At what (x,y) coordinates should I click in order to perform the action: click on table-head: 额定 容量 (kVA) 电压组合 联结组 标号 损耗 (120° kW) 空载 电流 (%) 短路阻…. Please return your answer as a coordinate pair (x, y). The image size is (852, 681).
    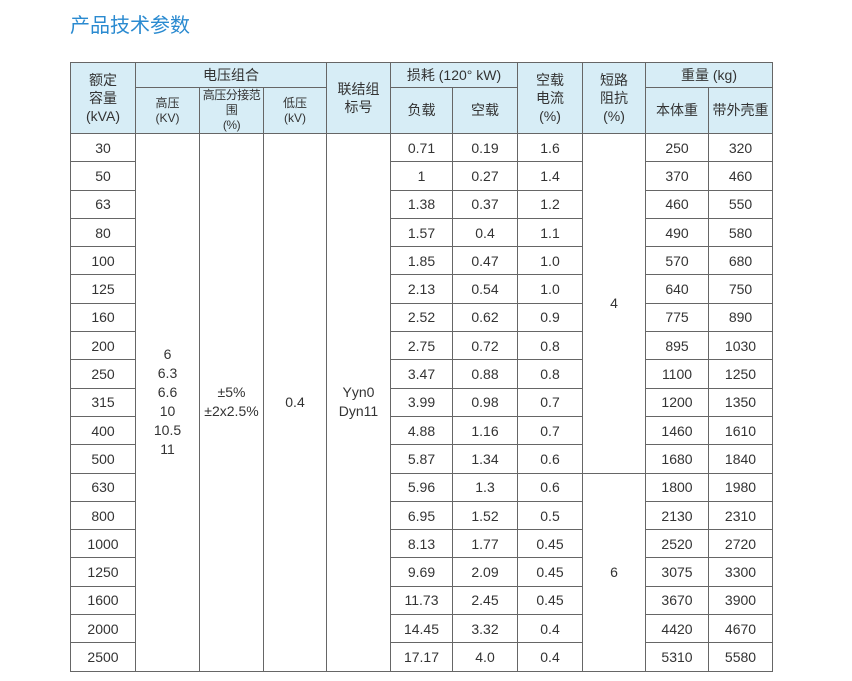
    Looking at the image, I should click on (421, 98).